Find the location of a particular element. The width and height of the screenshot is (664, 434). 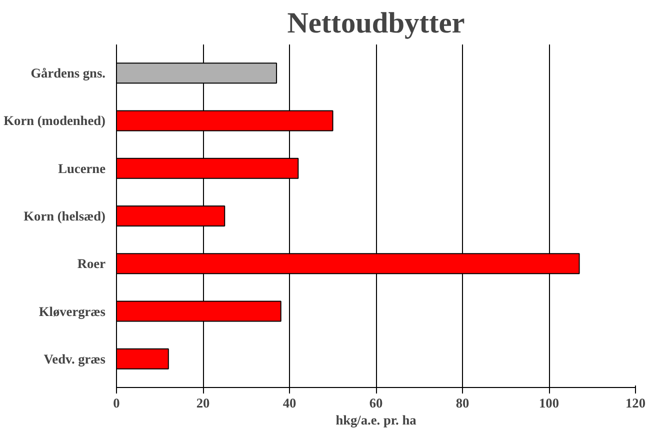

x-axis-title: hkg/a.e. pr. ha is located at coordinates (376, 420).